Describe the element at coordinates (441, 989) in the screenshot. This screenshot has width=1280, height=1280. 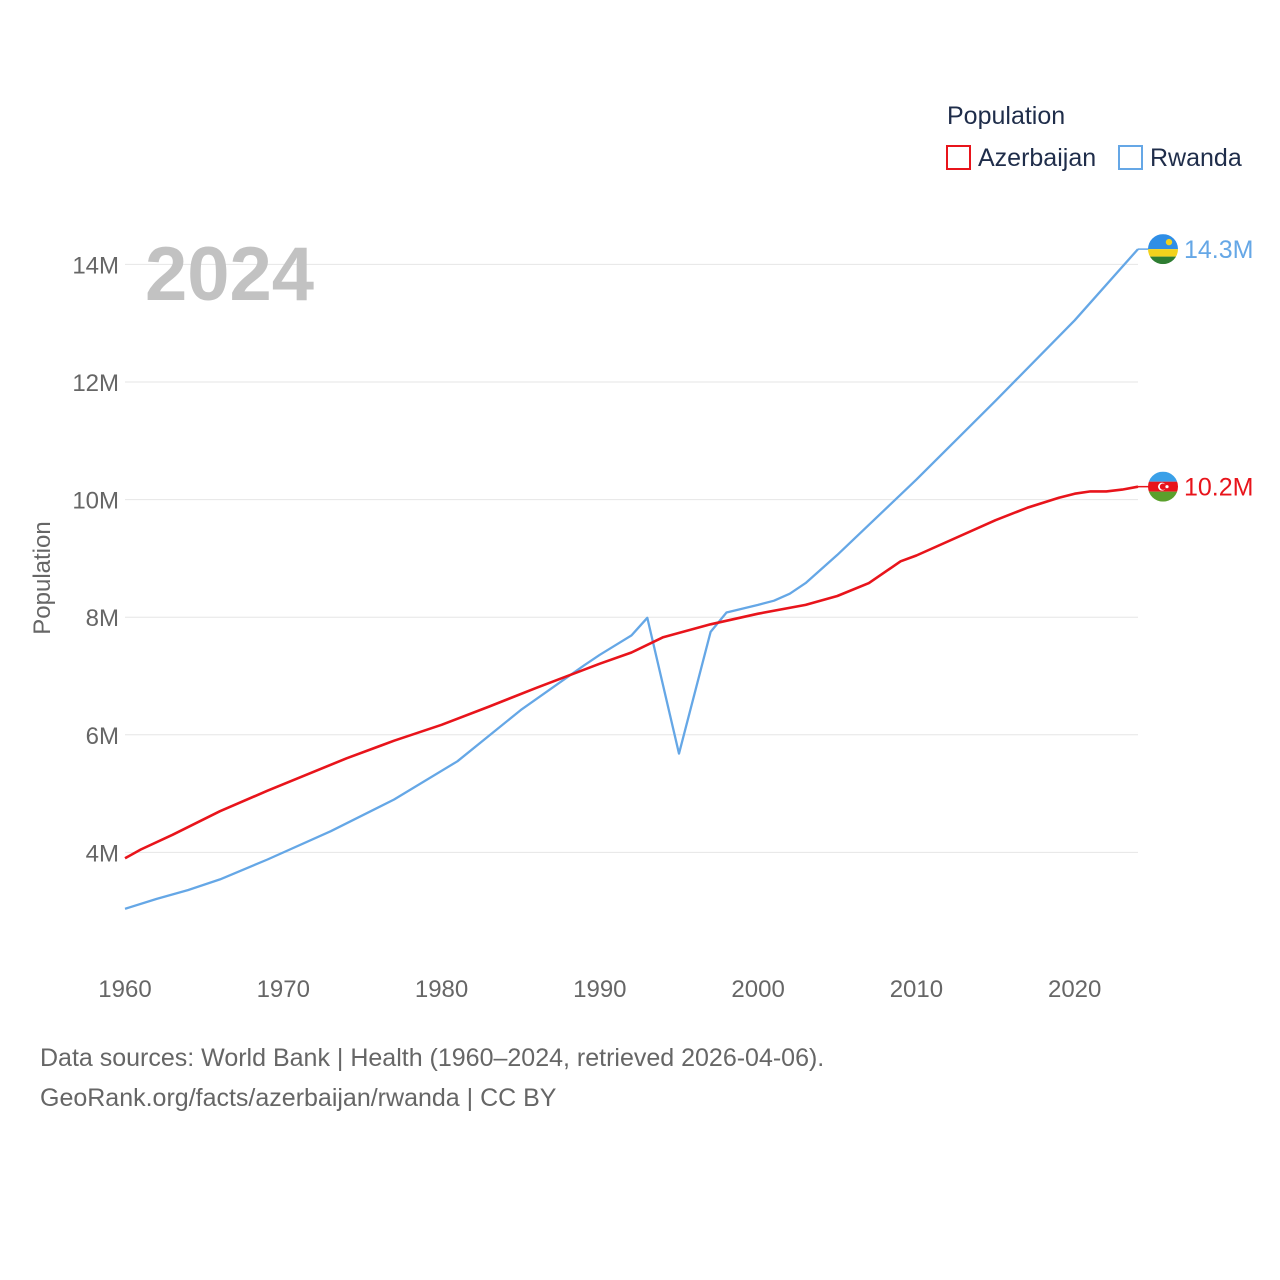
I see `x-tick-label-2: 1980` at that location.